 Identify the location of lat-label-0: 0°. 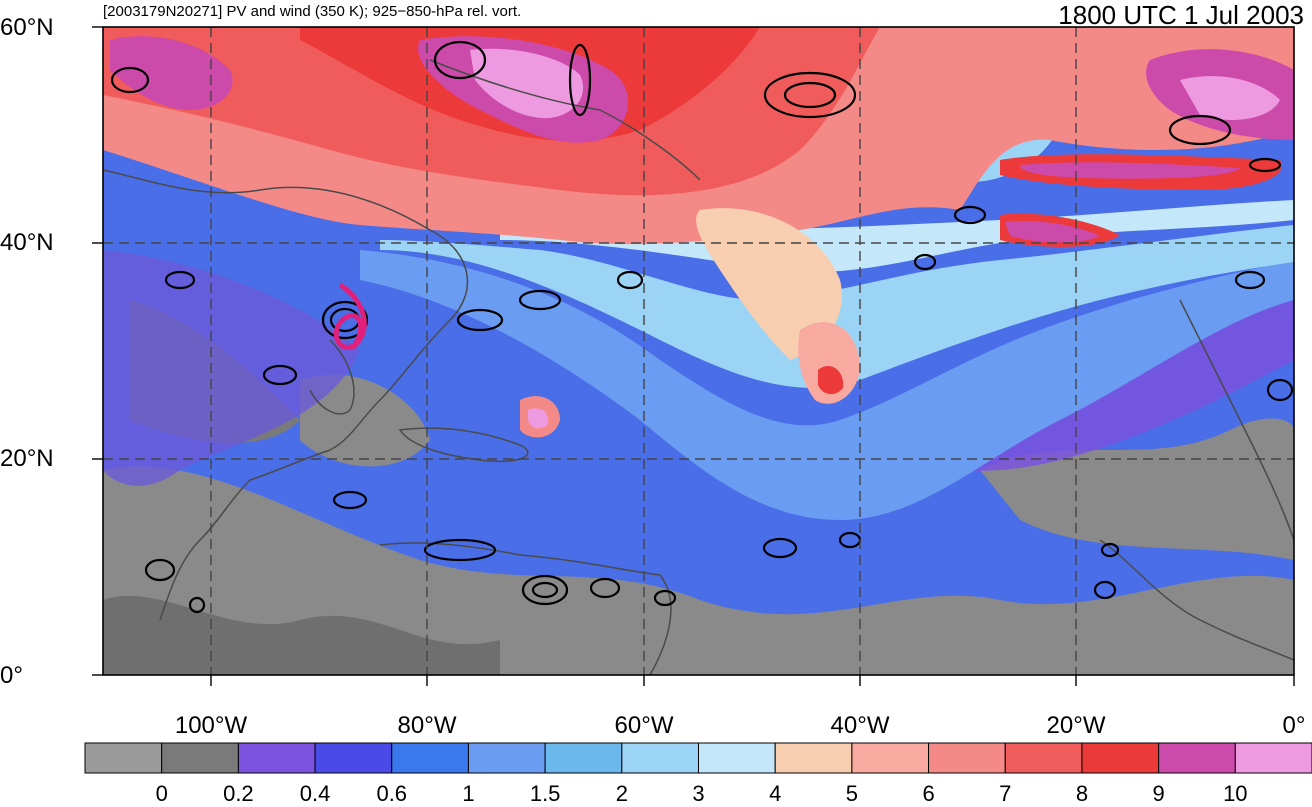
(11, 675).